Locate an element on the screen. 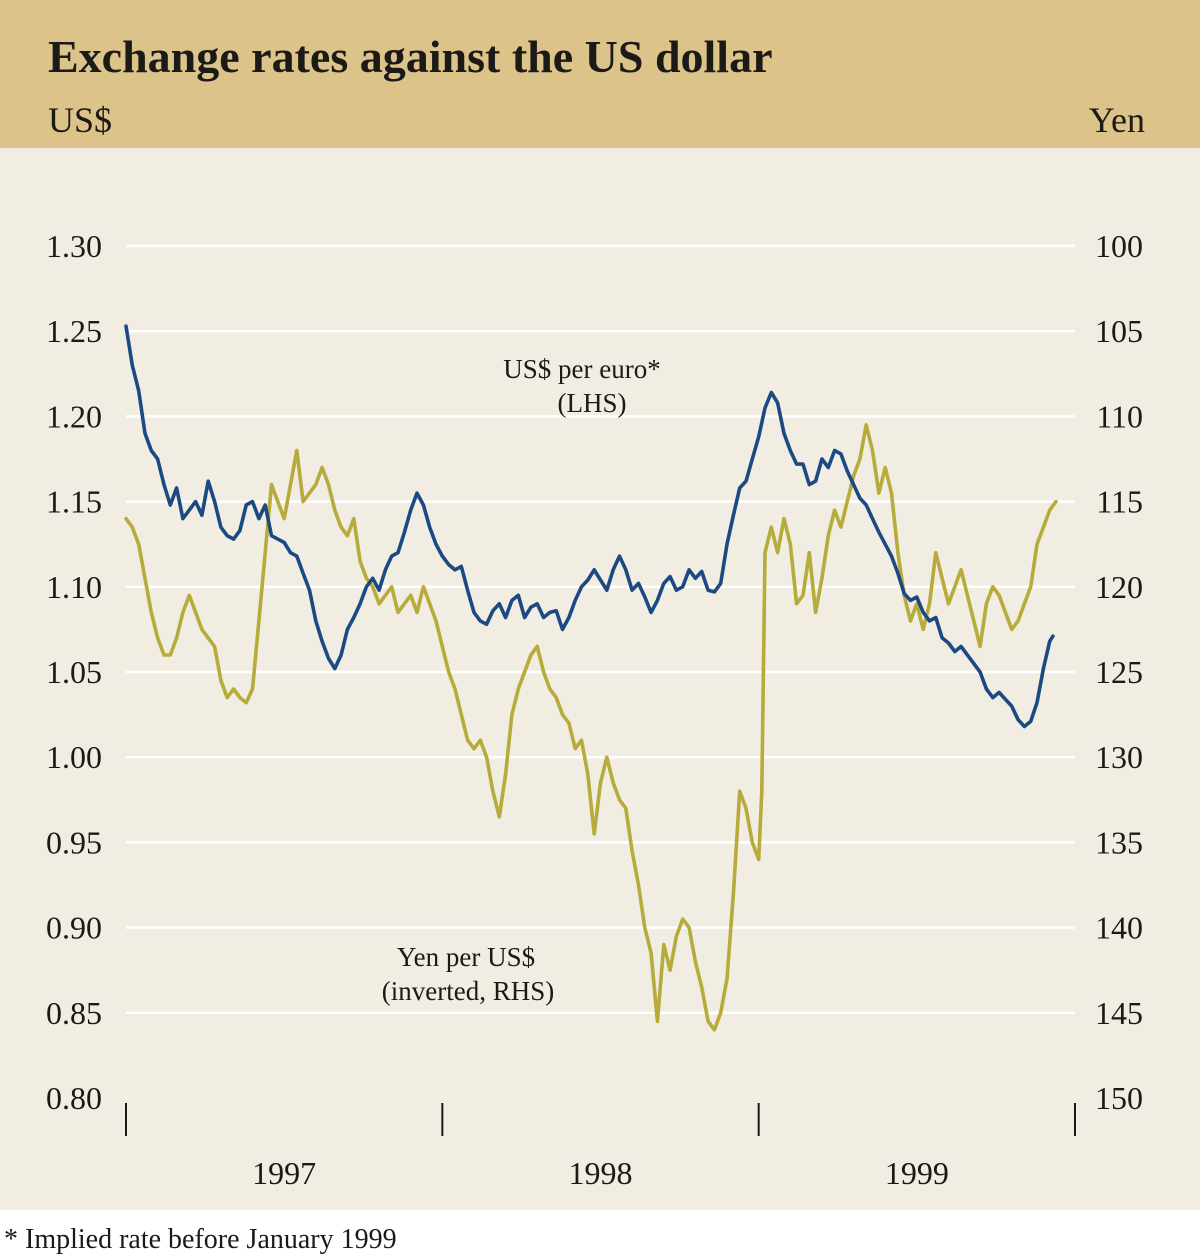  right-tick-label: 100 is located at coordinates (1119, 246).